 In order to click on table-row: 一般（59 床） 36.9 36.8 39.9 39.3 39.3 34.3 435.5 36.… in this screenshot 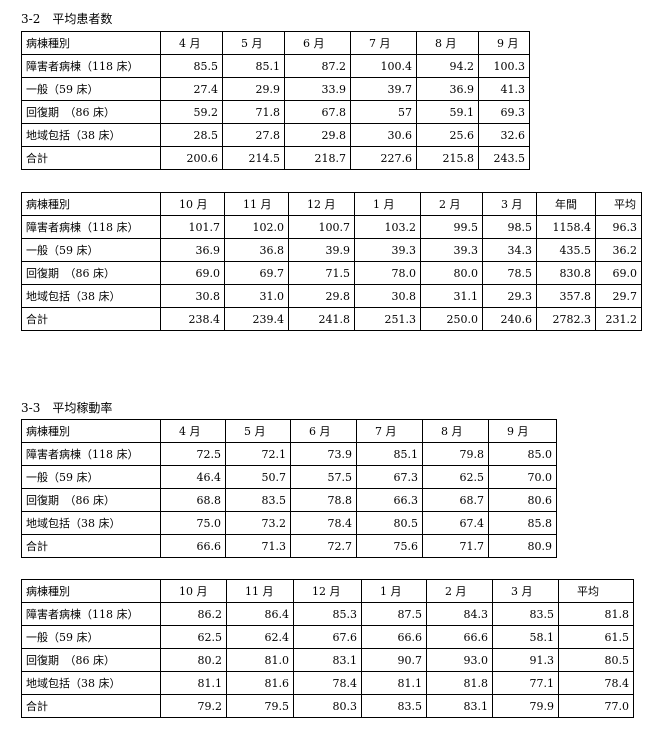, I will do `click(331, 250)`.